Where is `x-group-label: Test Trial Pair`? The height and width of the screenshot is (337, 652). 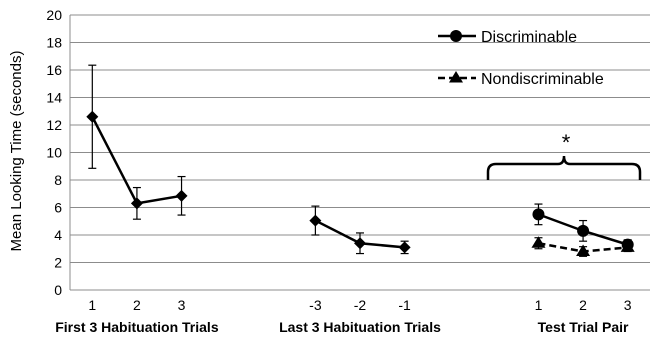 x-group-label: Test Trial Pair is located at coordinates (583, 327).